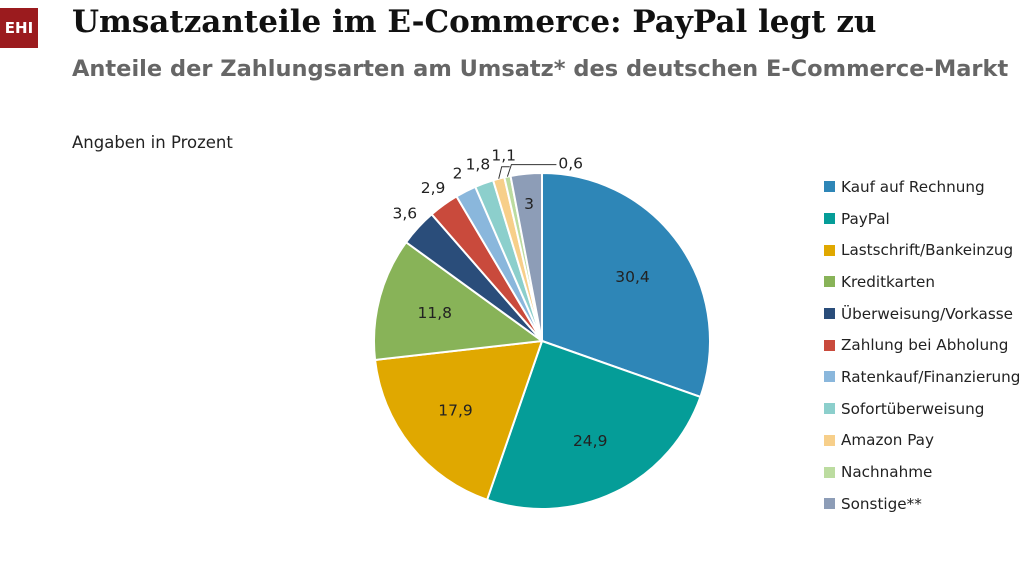 The height and width of the screenshot is (575, 1023). Describe the element at coordinates (459, 301) in the screenshot. I see `pie-slice-kreditkarten` at that location.